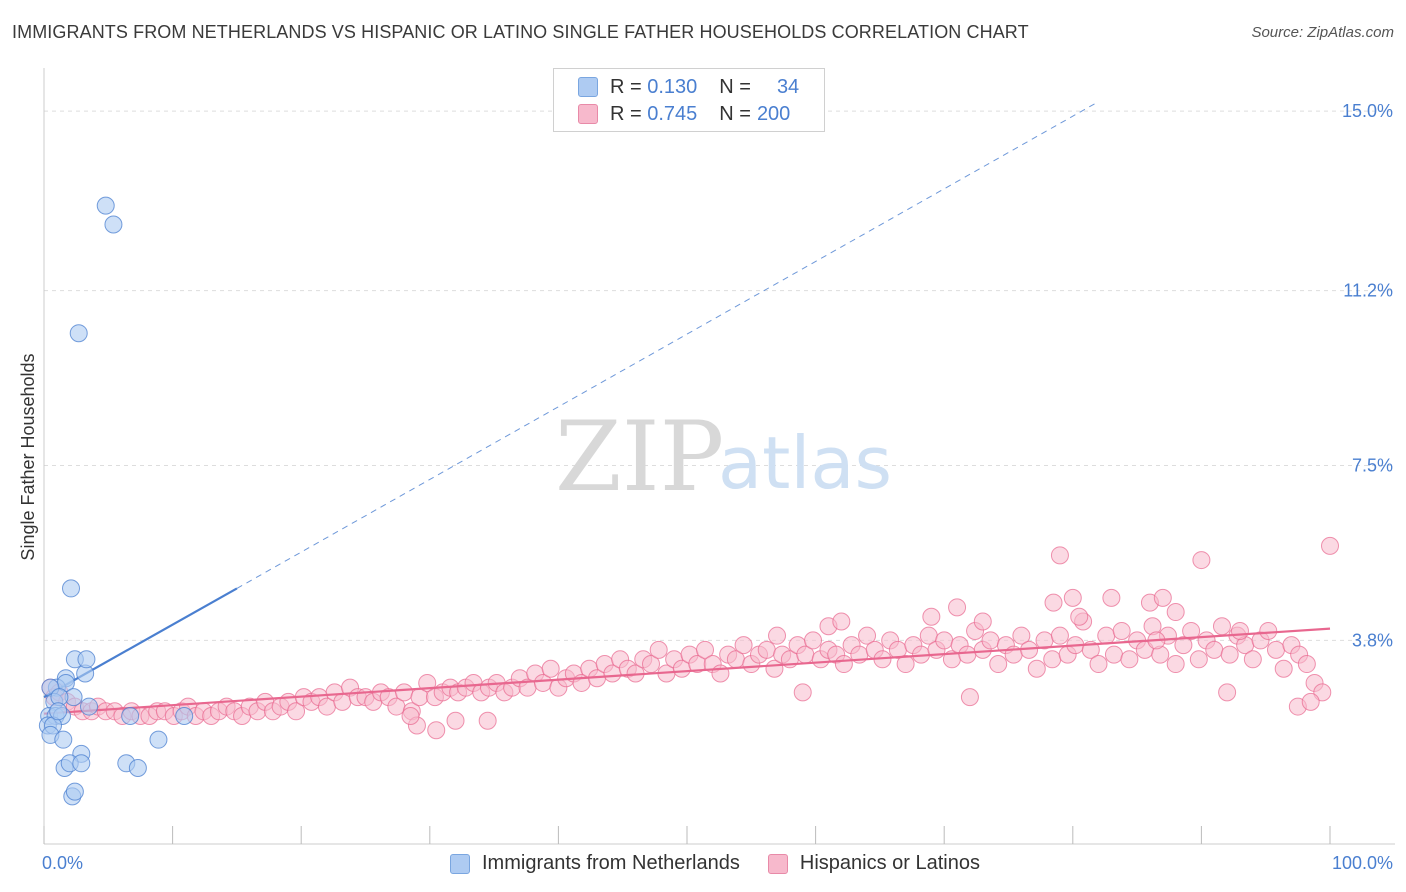 Image resolution: width=1406 pixels, height=892 pixels. Describe the element at coordinates (460, 863) in the screenshot. I see `series-swatch-blue` at that location.